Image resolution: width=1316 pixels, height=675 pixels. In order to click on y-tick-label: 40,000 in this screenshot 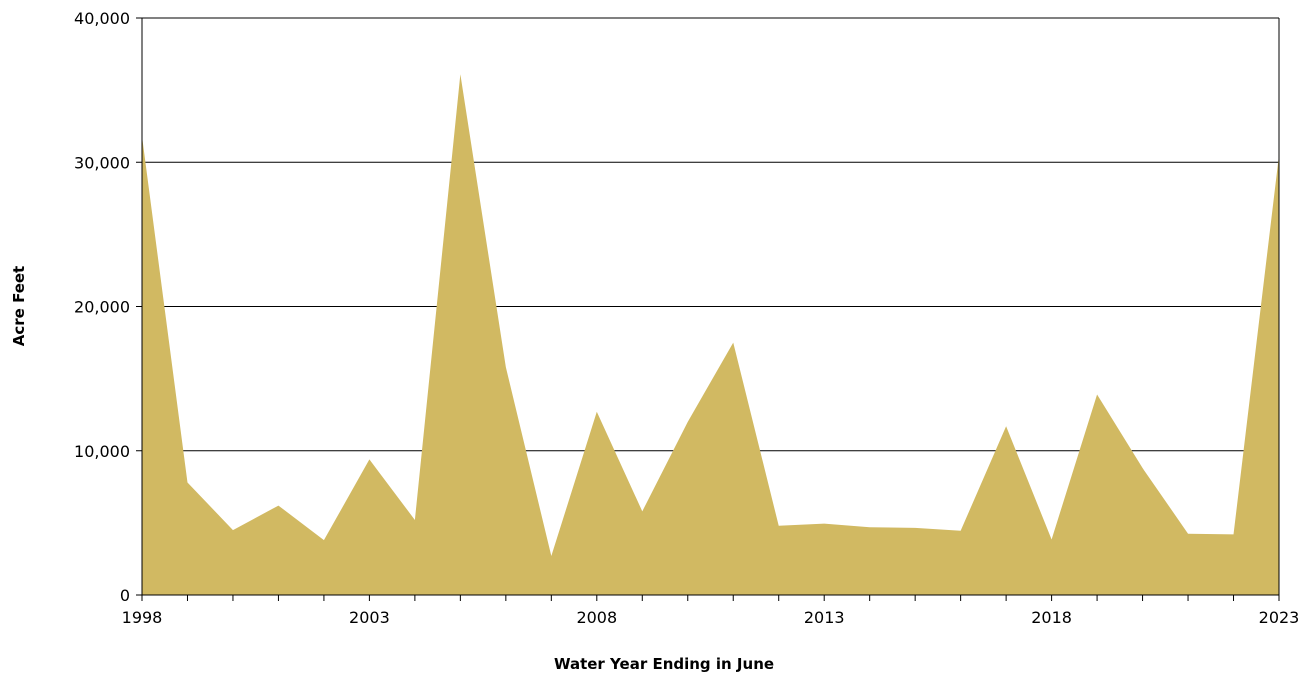, I will do `click(102, 18)`.